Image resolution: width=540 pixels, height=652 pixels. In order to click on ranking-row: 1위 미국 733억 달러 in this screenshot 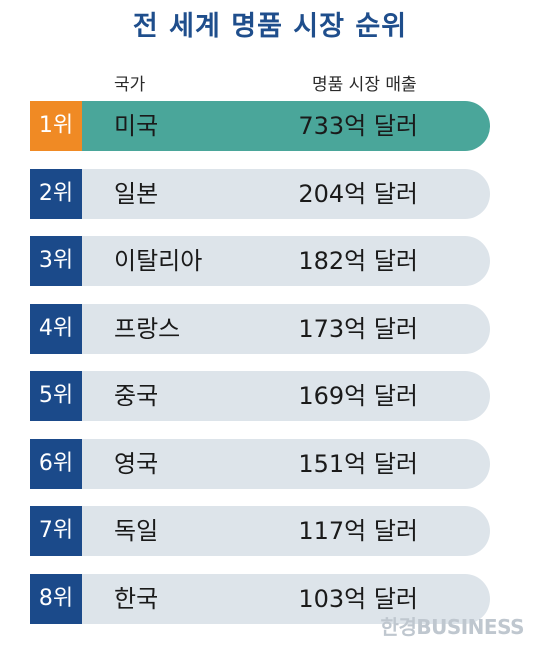, I will do `click(260, 126)`.